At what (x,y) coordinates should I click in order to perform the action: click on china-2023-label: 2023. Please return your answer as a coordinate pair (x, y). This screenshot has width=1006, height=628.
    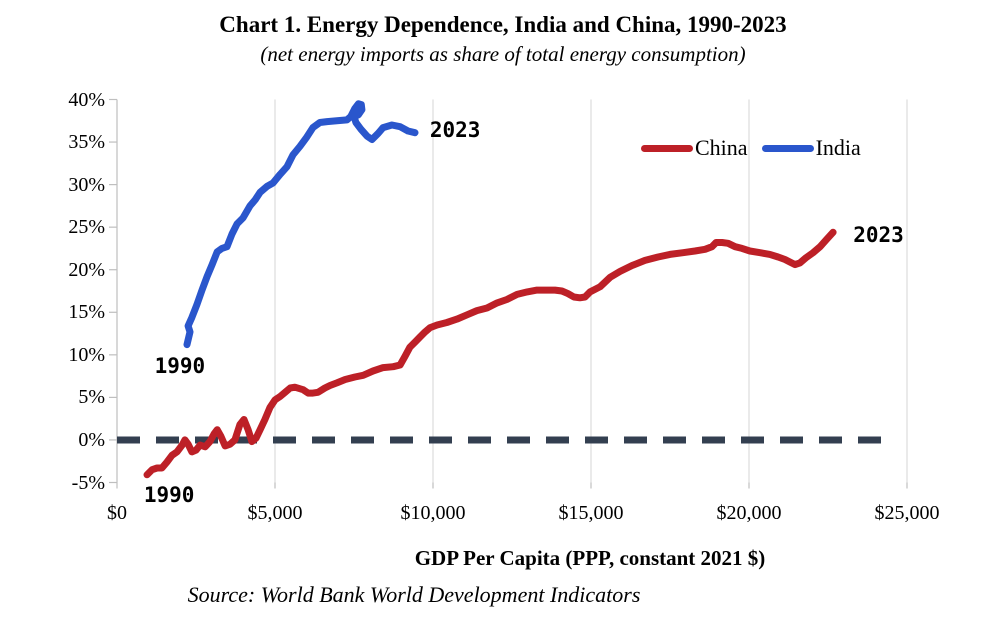
    Looking at the image, I should click on (878, 234).